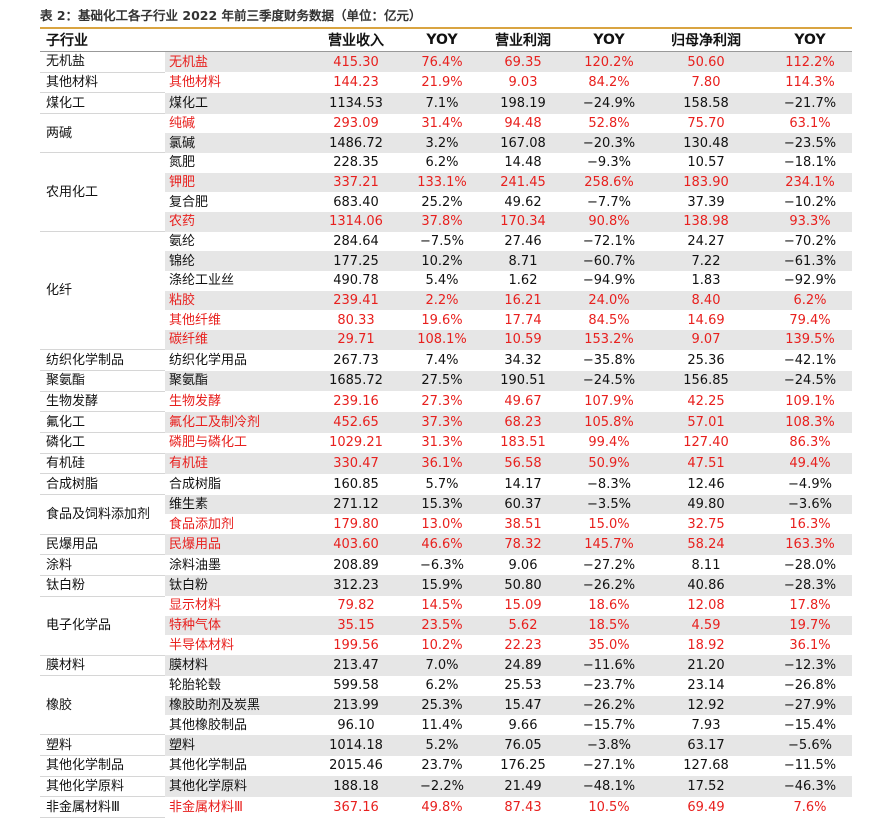 This screenshot has height=818, width=884. What do you see at coordinates (523, 565) in the screenshot?
I see `value-cell: 9.06` at bounding box center [523, 565].